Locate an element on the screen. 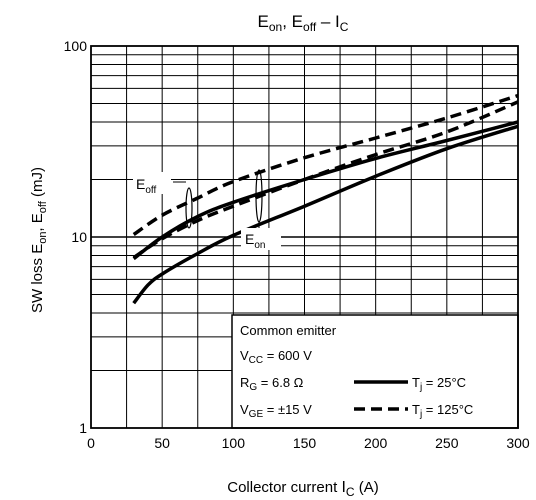 Image resolution: width=536 pixels, height=500 pixels. x-tick-label: 200 is located at coordinates (376, 443).